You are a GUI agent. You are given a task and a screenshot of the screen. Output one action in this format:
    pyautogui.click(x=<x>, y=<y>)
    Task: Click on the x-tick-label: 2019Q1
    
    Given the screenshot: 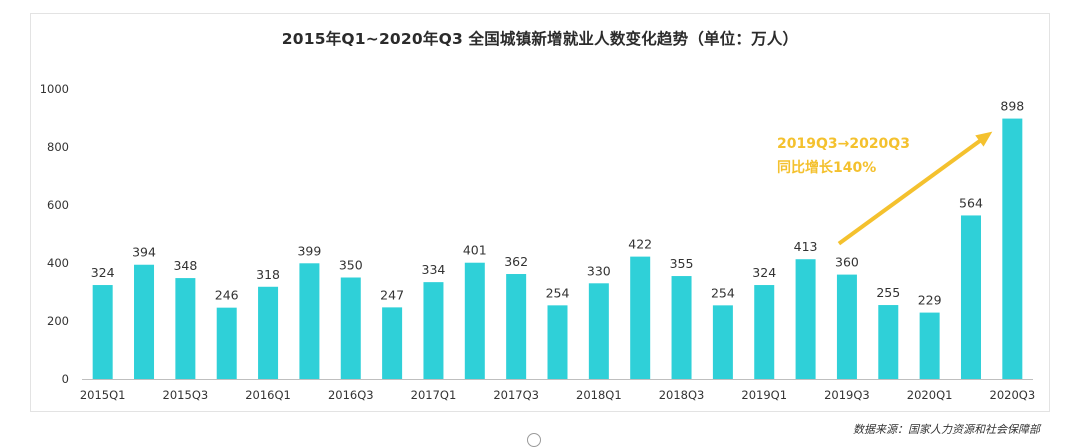 What is the action you would take?
    pyautogui.click(x=764, y=395)
    